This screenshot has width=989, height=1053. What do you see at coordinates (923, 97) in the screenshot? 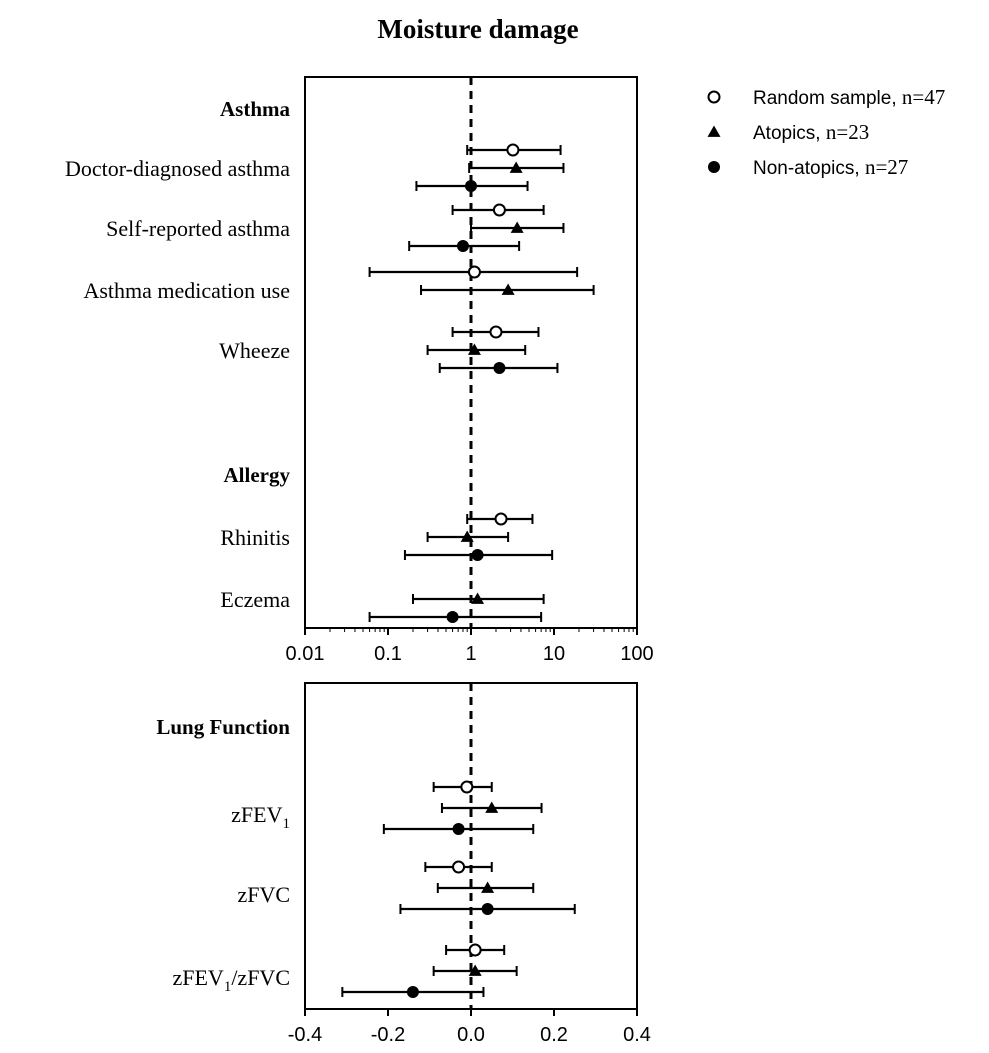
I see `legend-n-label: n=47` at bounding box center [923, 97].